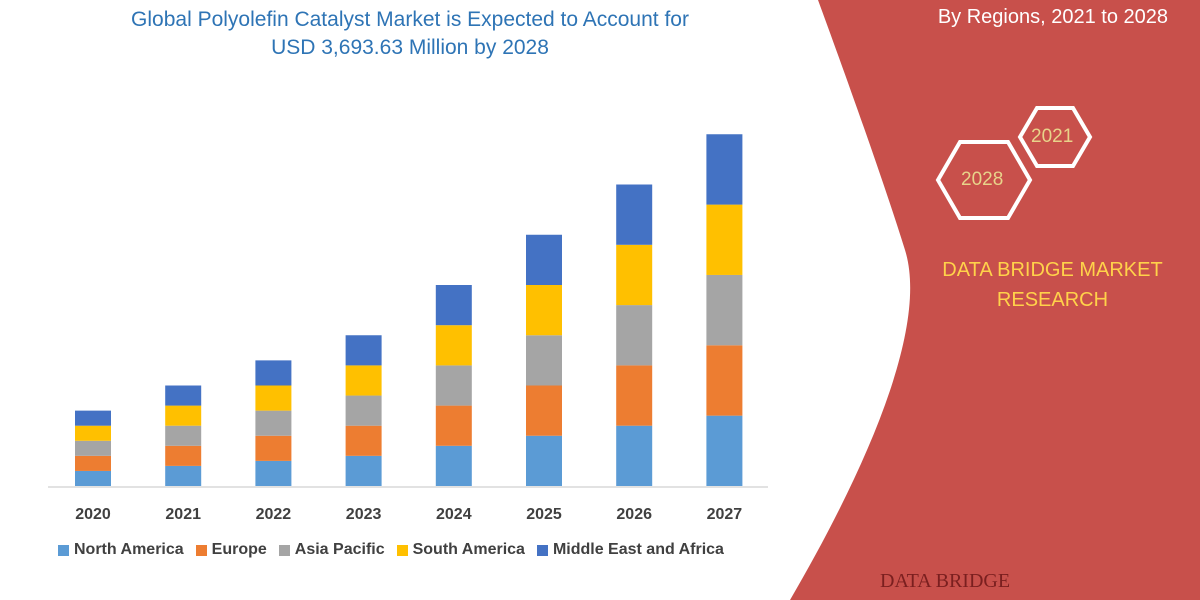 This screenshot has width=1200, height=600. I want to click on bar-middle-east-and-africa-2025, so click(544, 259).